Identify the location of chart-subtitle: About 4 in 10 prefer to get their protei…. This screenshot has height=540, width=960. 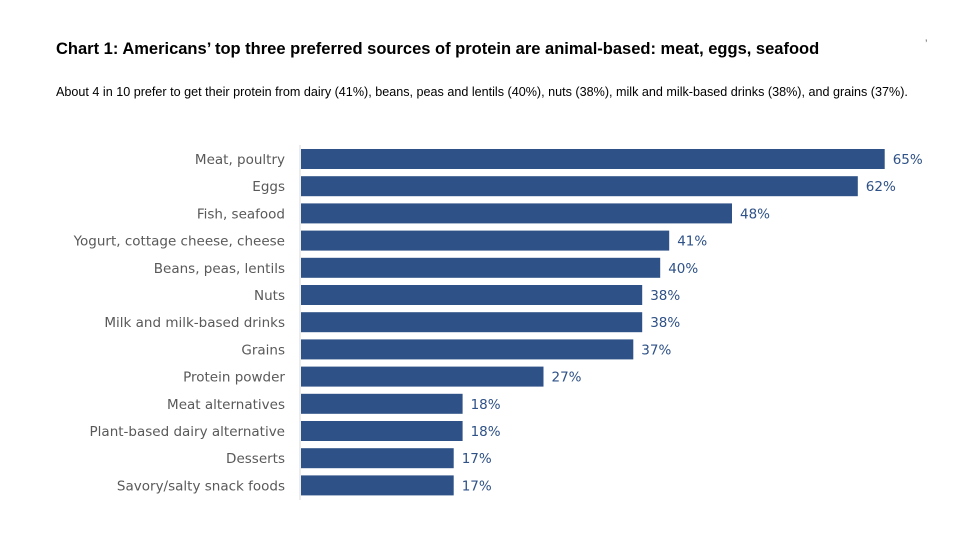
(482, 92).